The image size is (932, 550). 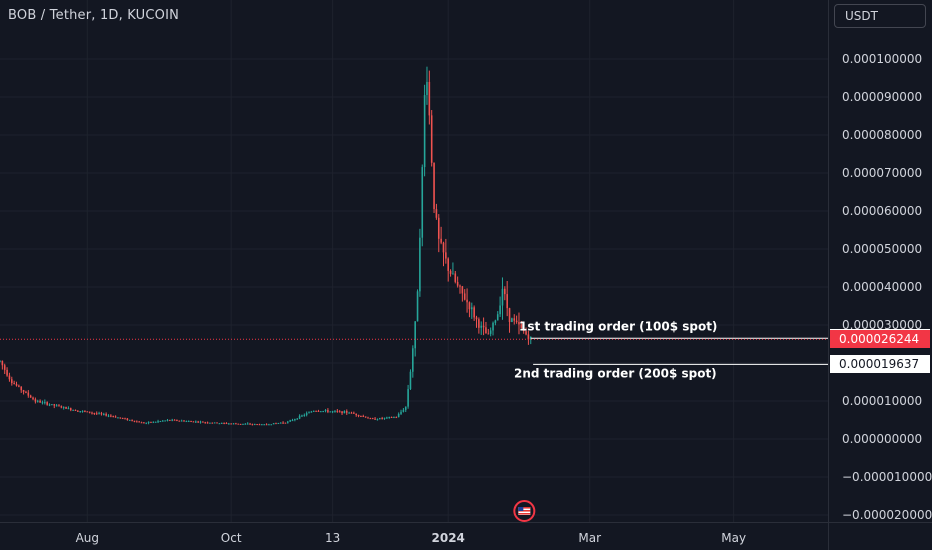 What do you see at coordinates (882, 59) in the screenshot?
I see `y-tick-label: 0.000100000` at bounding box center [882, 59].